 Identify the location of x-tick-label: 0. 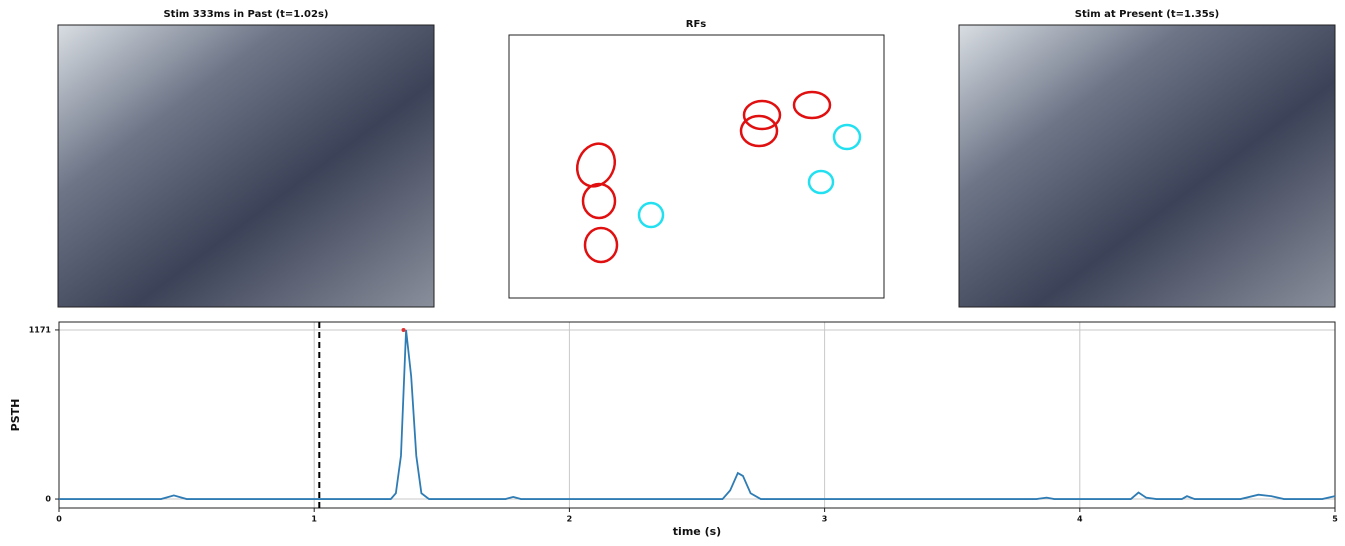
(59, 519).